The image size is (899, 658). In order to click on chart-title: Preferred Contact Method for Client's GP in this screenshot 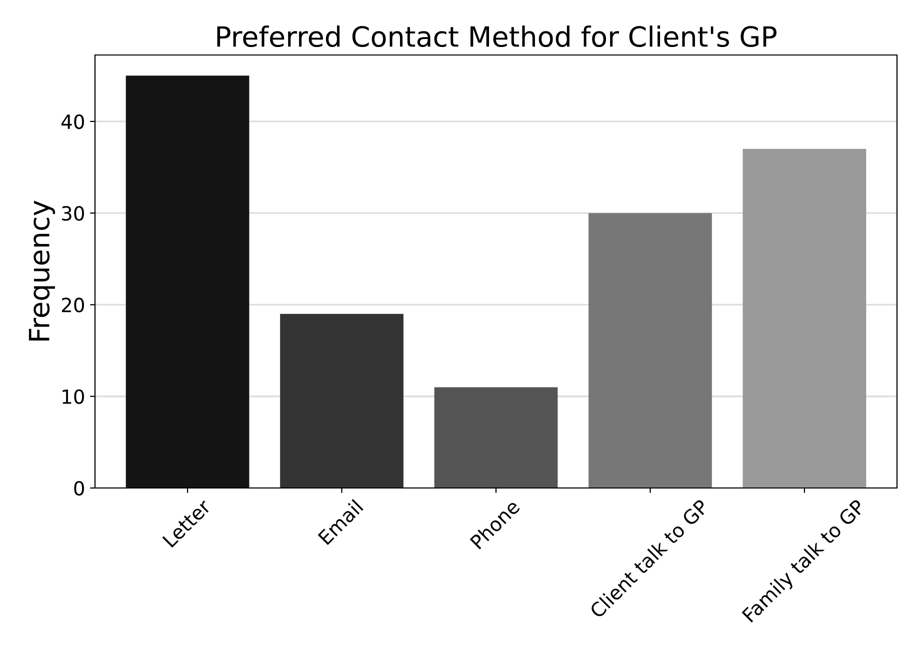, I will do `click(496, 37)`.